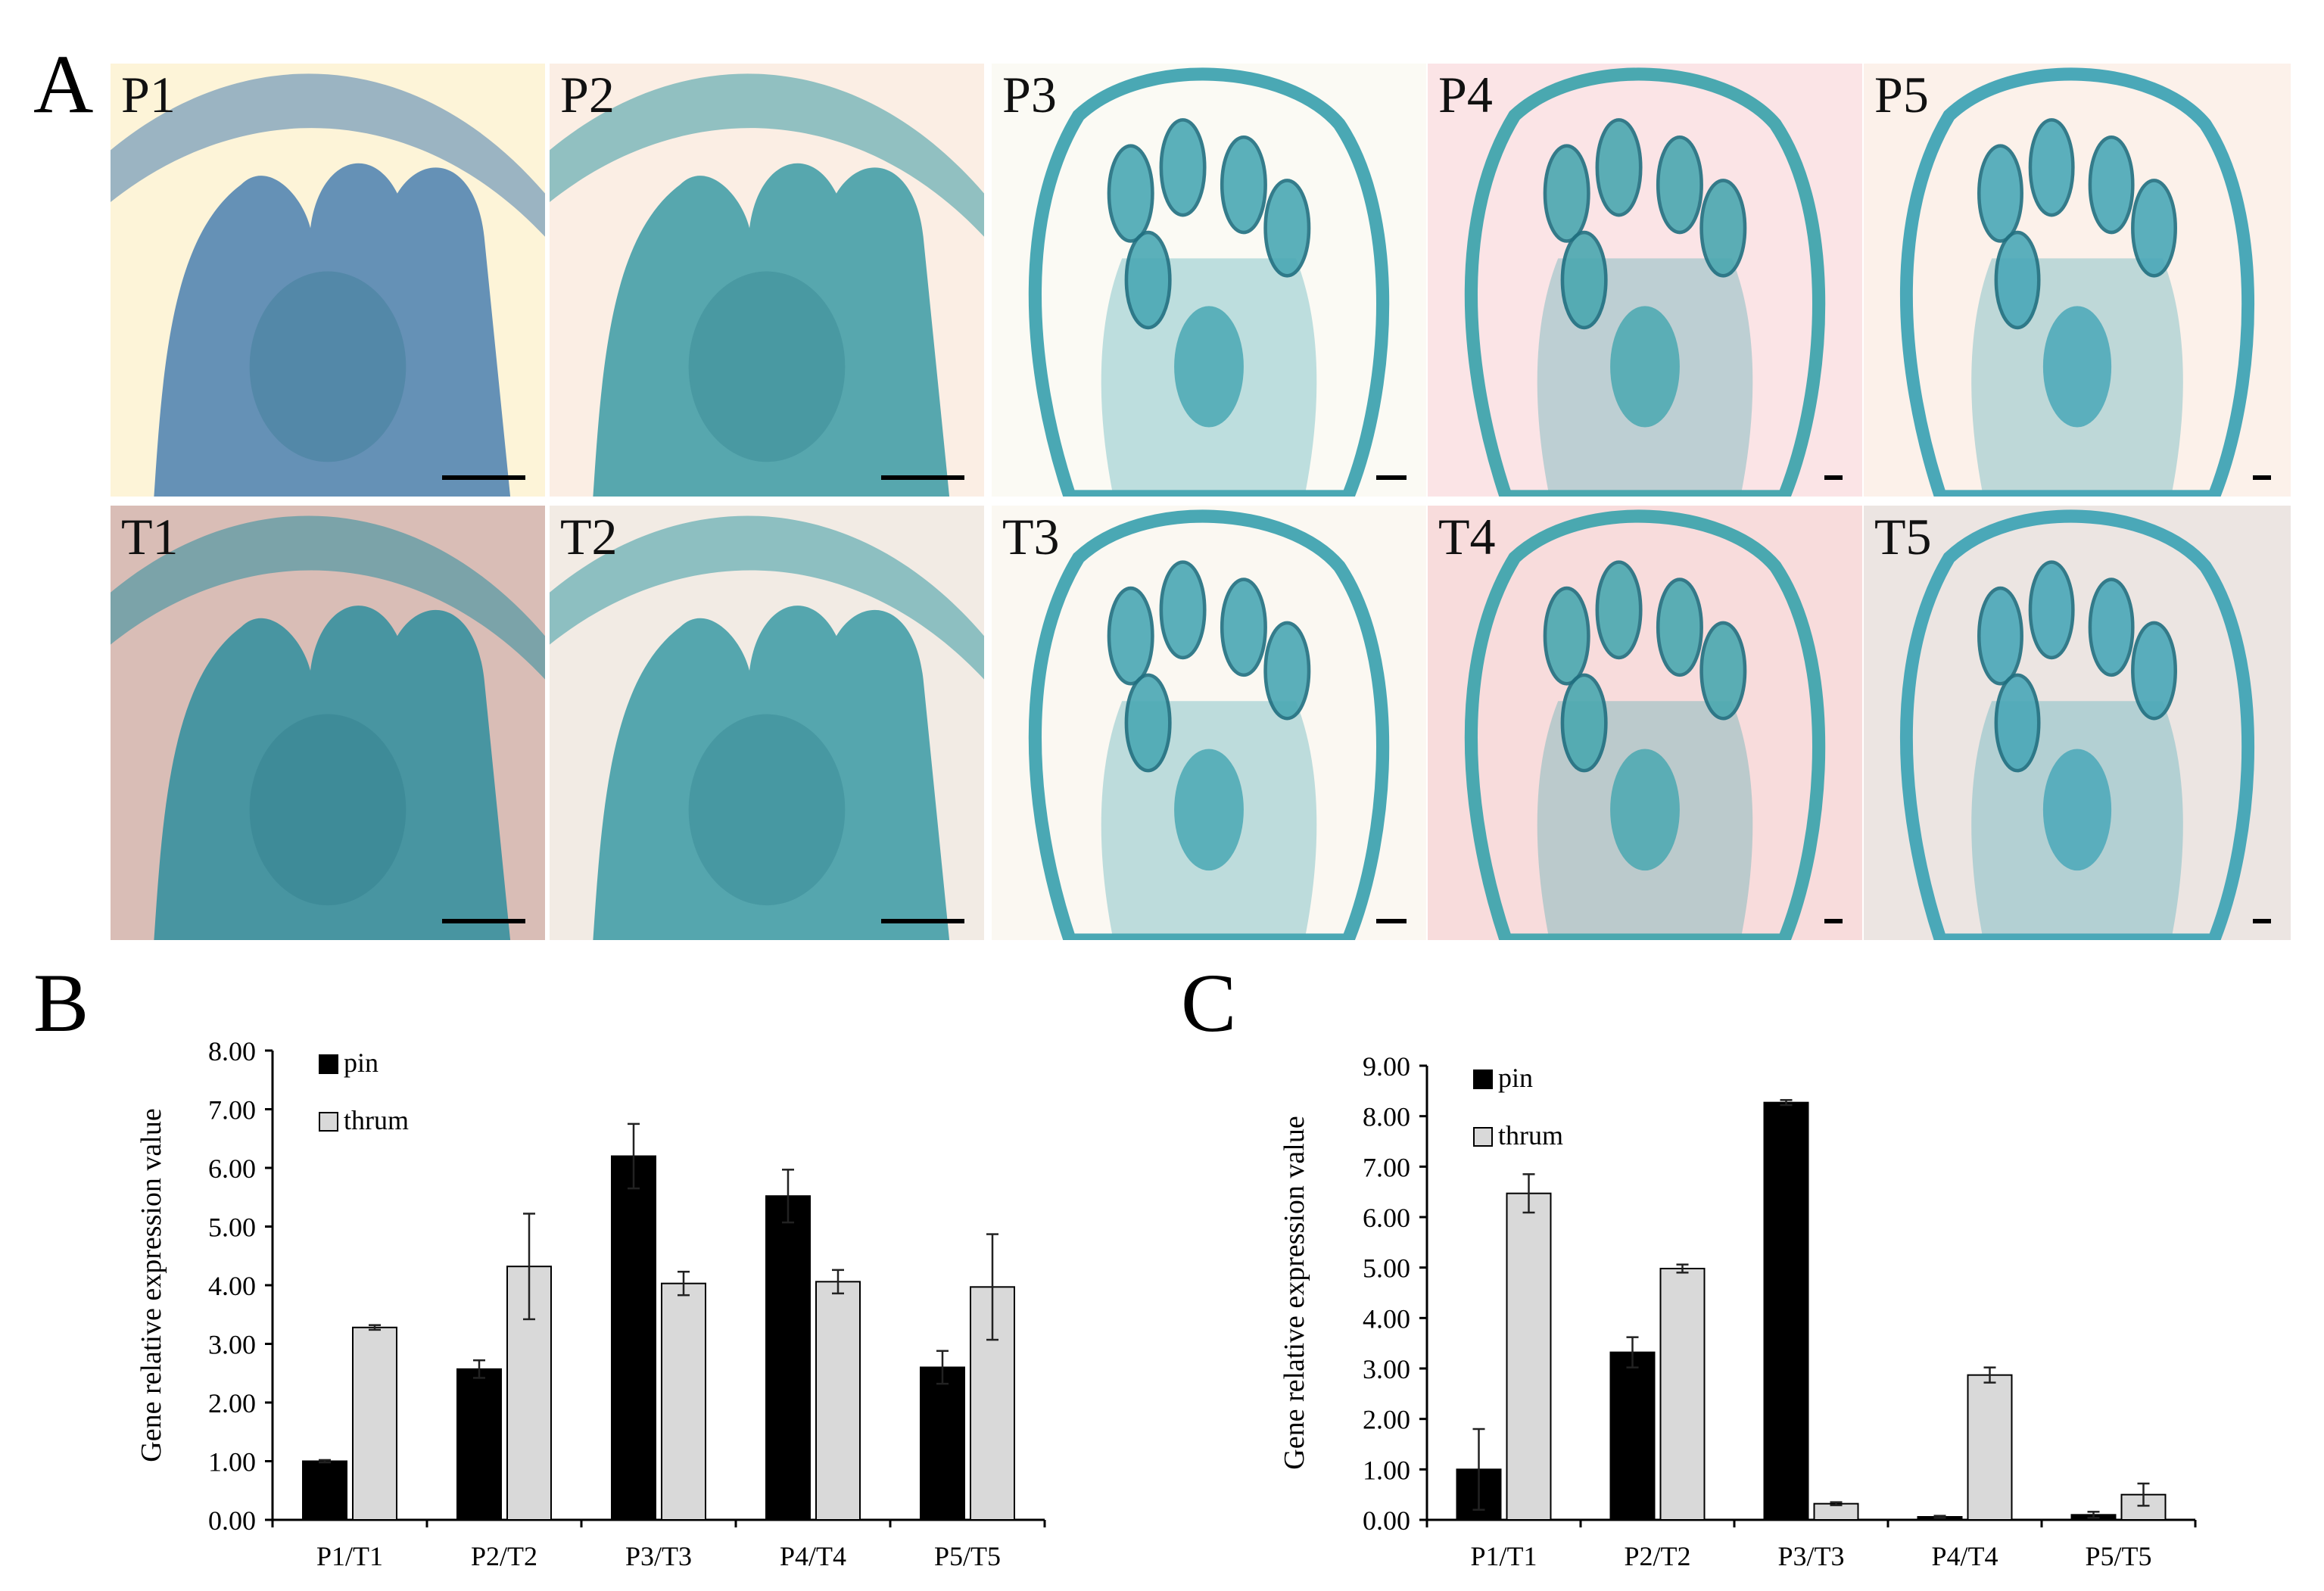 The height and width of the screenshot is (1591, 2324). Describe the element at coordinates (61, 1003) in the screenshot. I see `panel-letter-b: B` at that location.